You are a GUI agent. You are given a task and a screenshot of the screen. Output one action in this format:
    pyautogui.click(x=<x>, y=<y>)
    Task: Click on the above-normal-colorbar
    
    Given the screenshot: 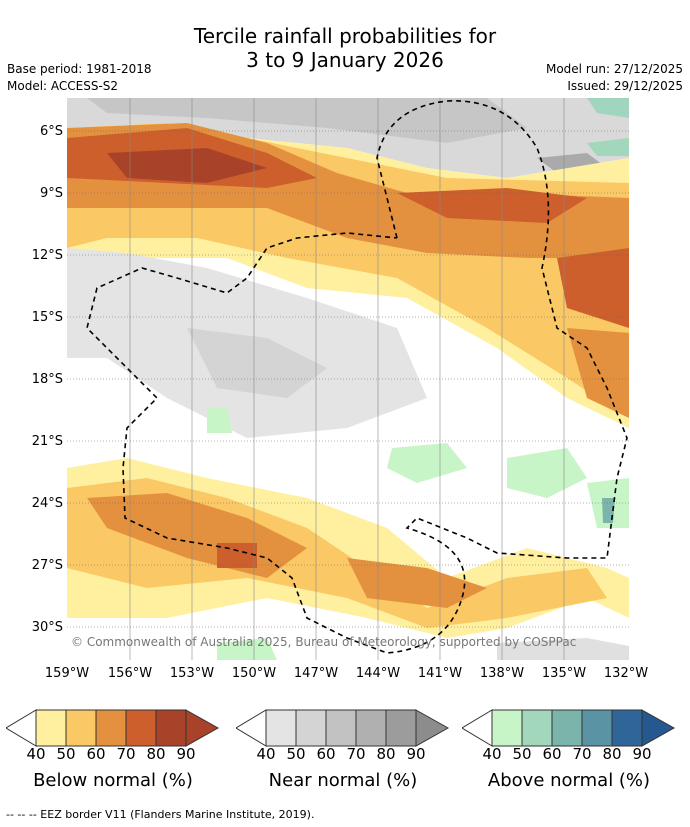 What is the action you would take?
    pyautogui.click(x=569, y=728)
    